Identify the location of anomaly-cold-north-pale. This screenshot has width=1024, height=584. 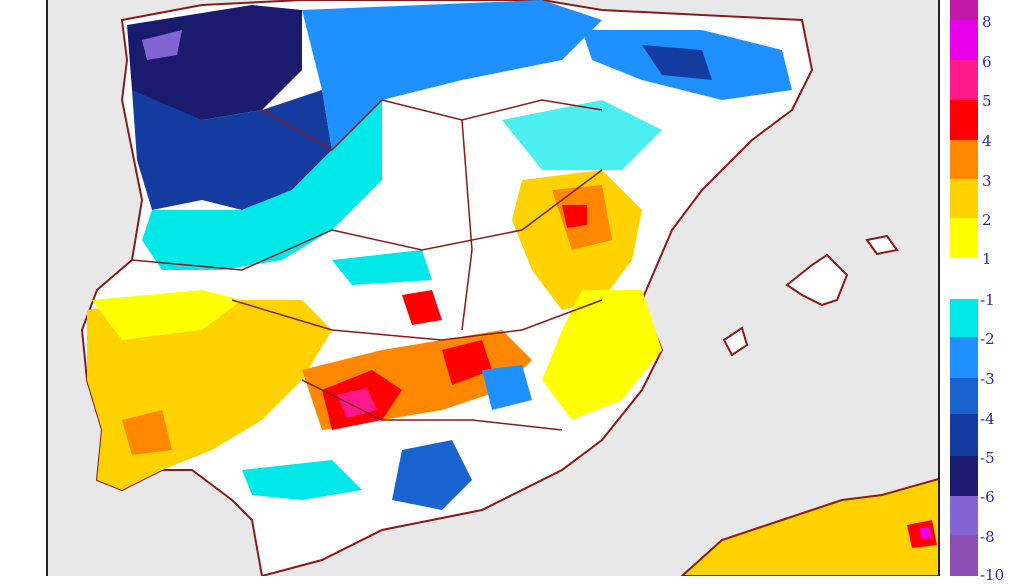
(262, 185).